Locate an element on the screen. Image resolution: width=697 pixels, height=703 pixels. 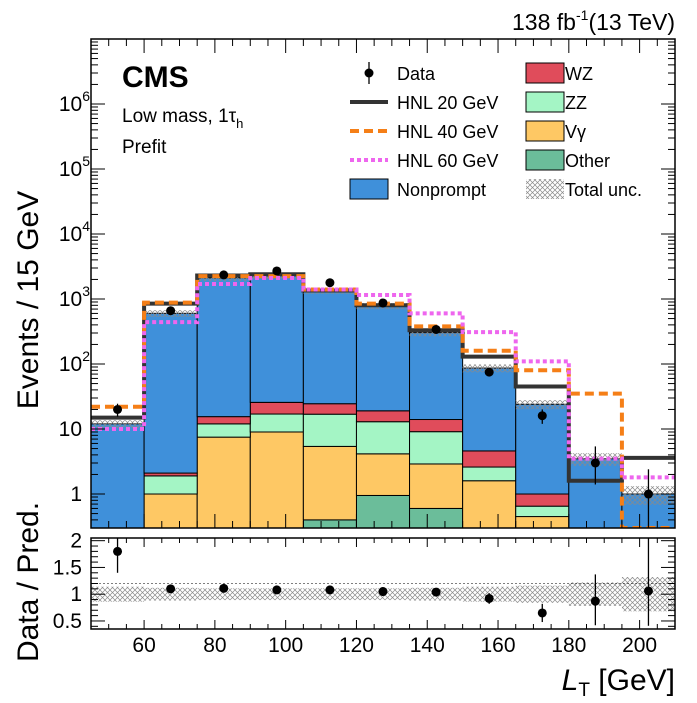
x-tick-label: 180 is located at coordinates (568, 645).